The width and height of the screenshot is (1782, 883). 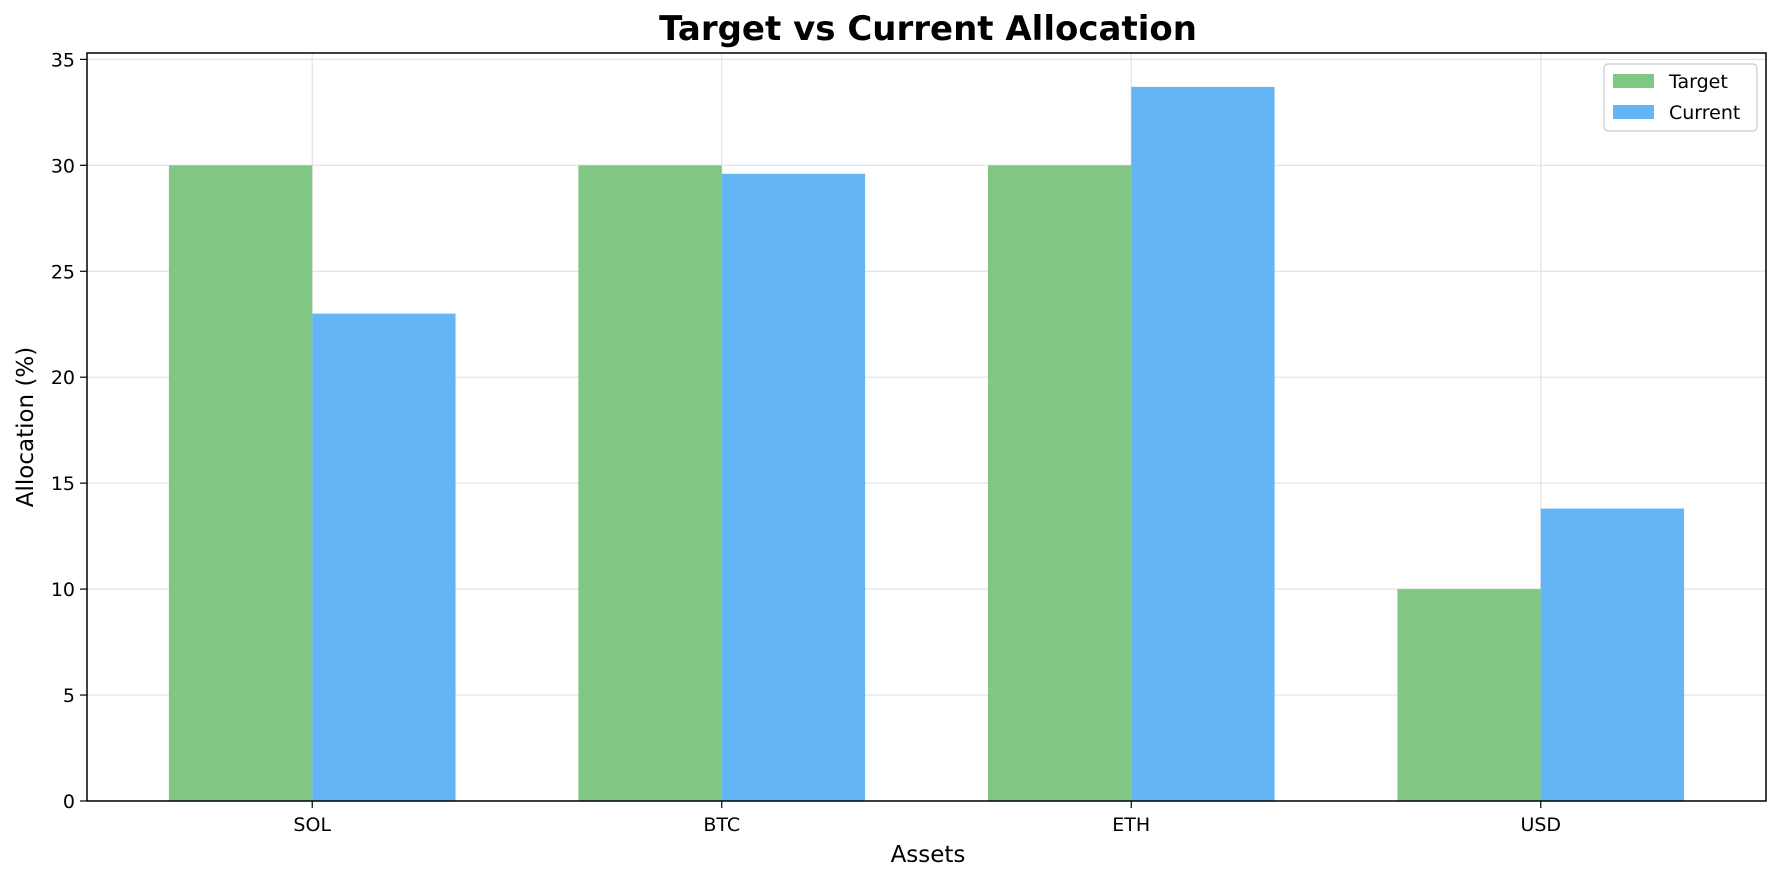 I want to click on y-tick-label: 15, so click(x=63, y=484).